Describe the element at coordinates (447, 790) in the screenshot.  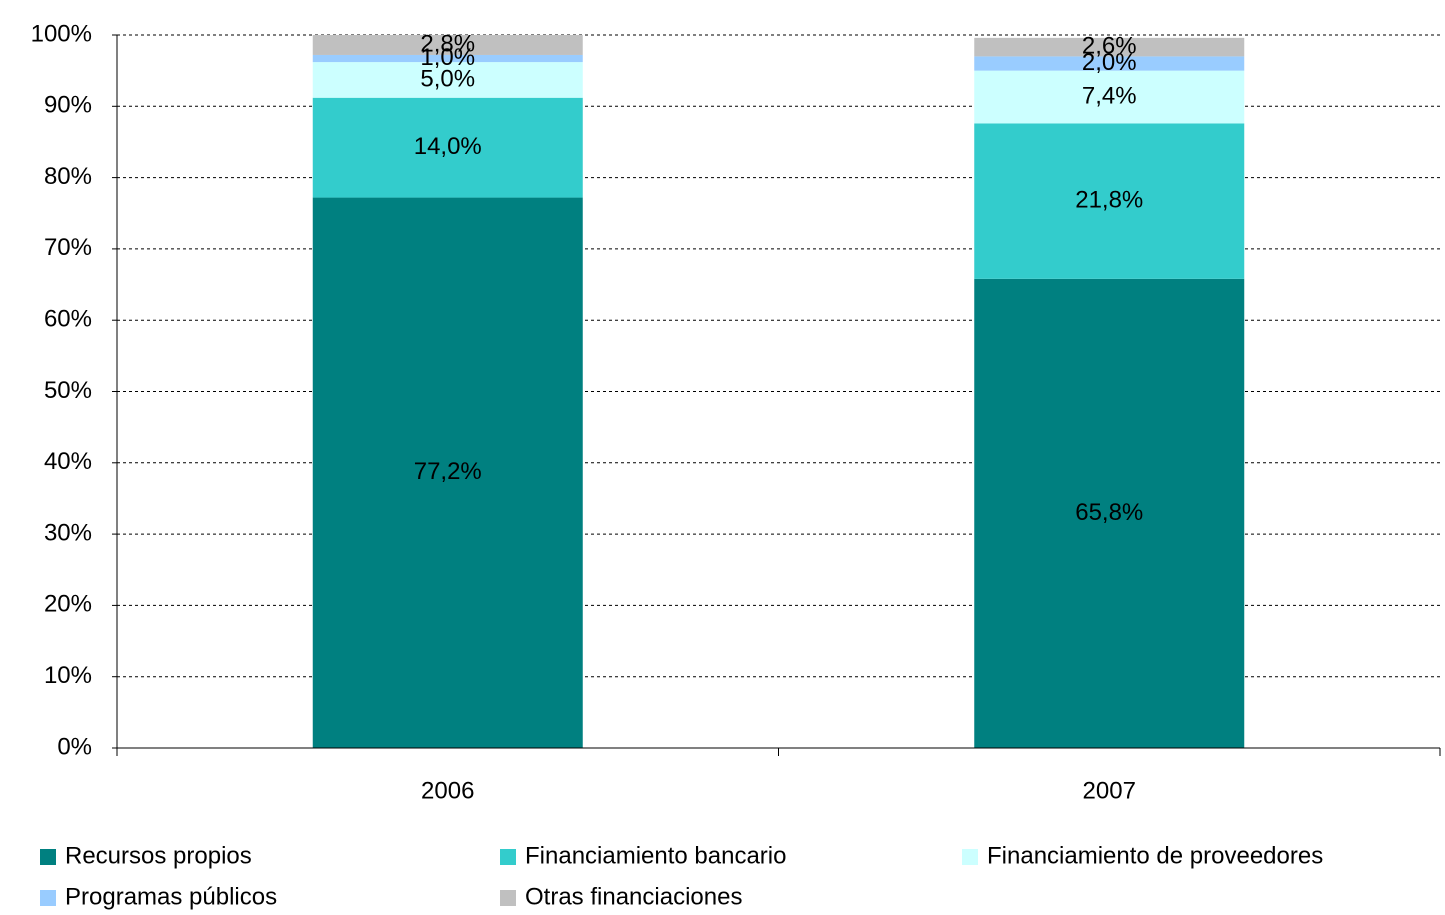
I see `x-tick-label: 2006` at that location.